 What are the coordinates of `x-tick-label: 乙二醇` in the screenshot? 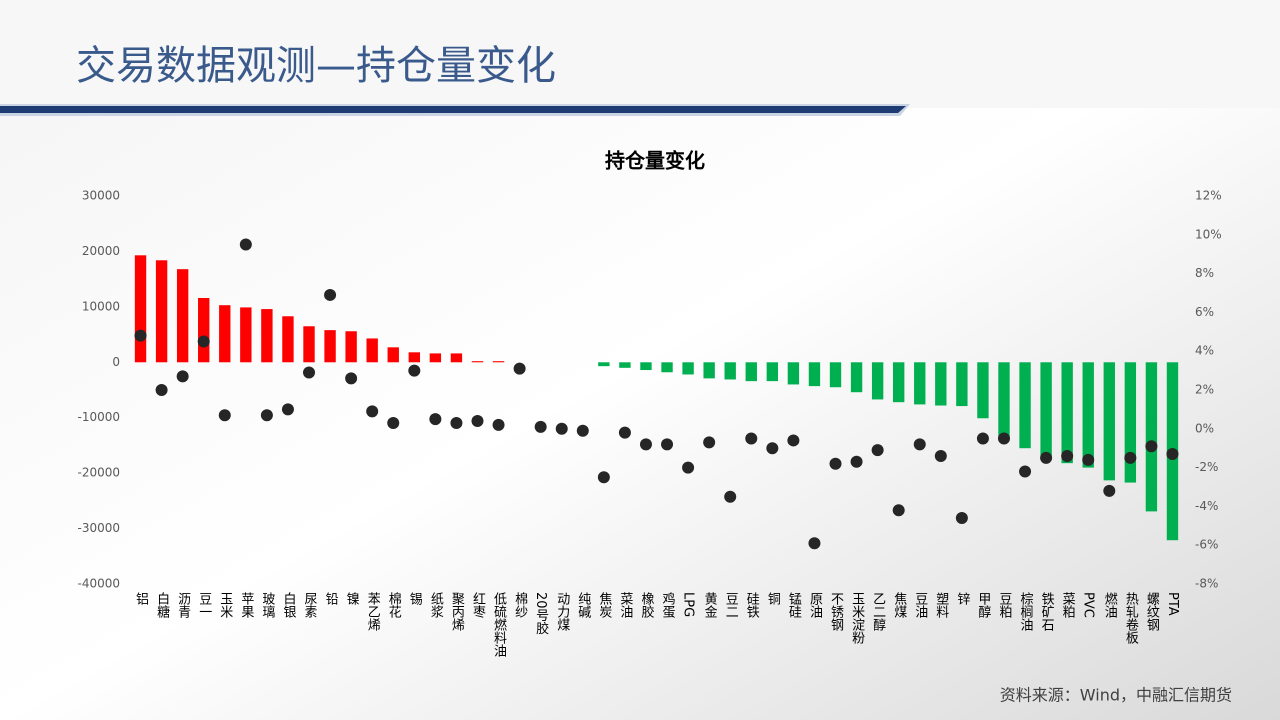 It's located at (878, 611).